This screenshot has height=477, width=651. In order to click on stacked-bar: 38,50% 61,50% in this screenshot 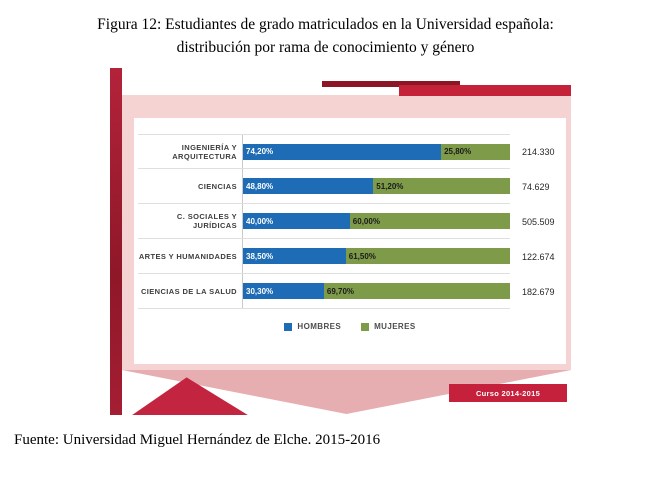, I will do `click(376, 256)`.